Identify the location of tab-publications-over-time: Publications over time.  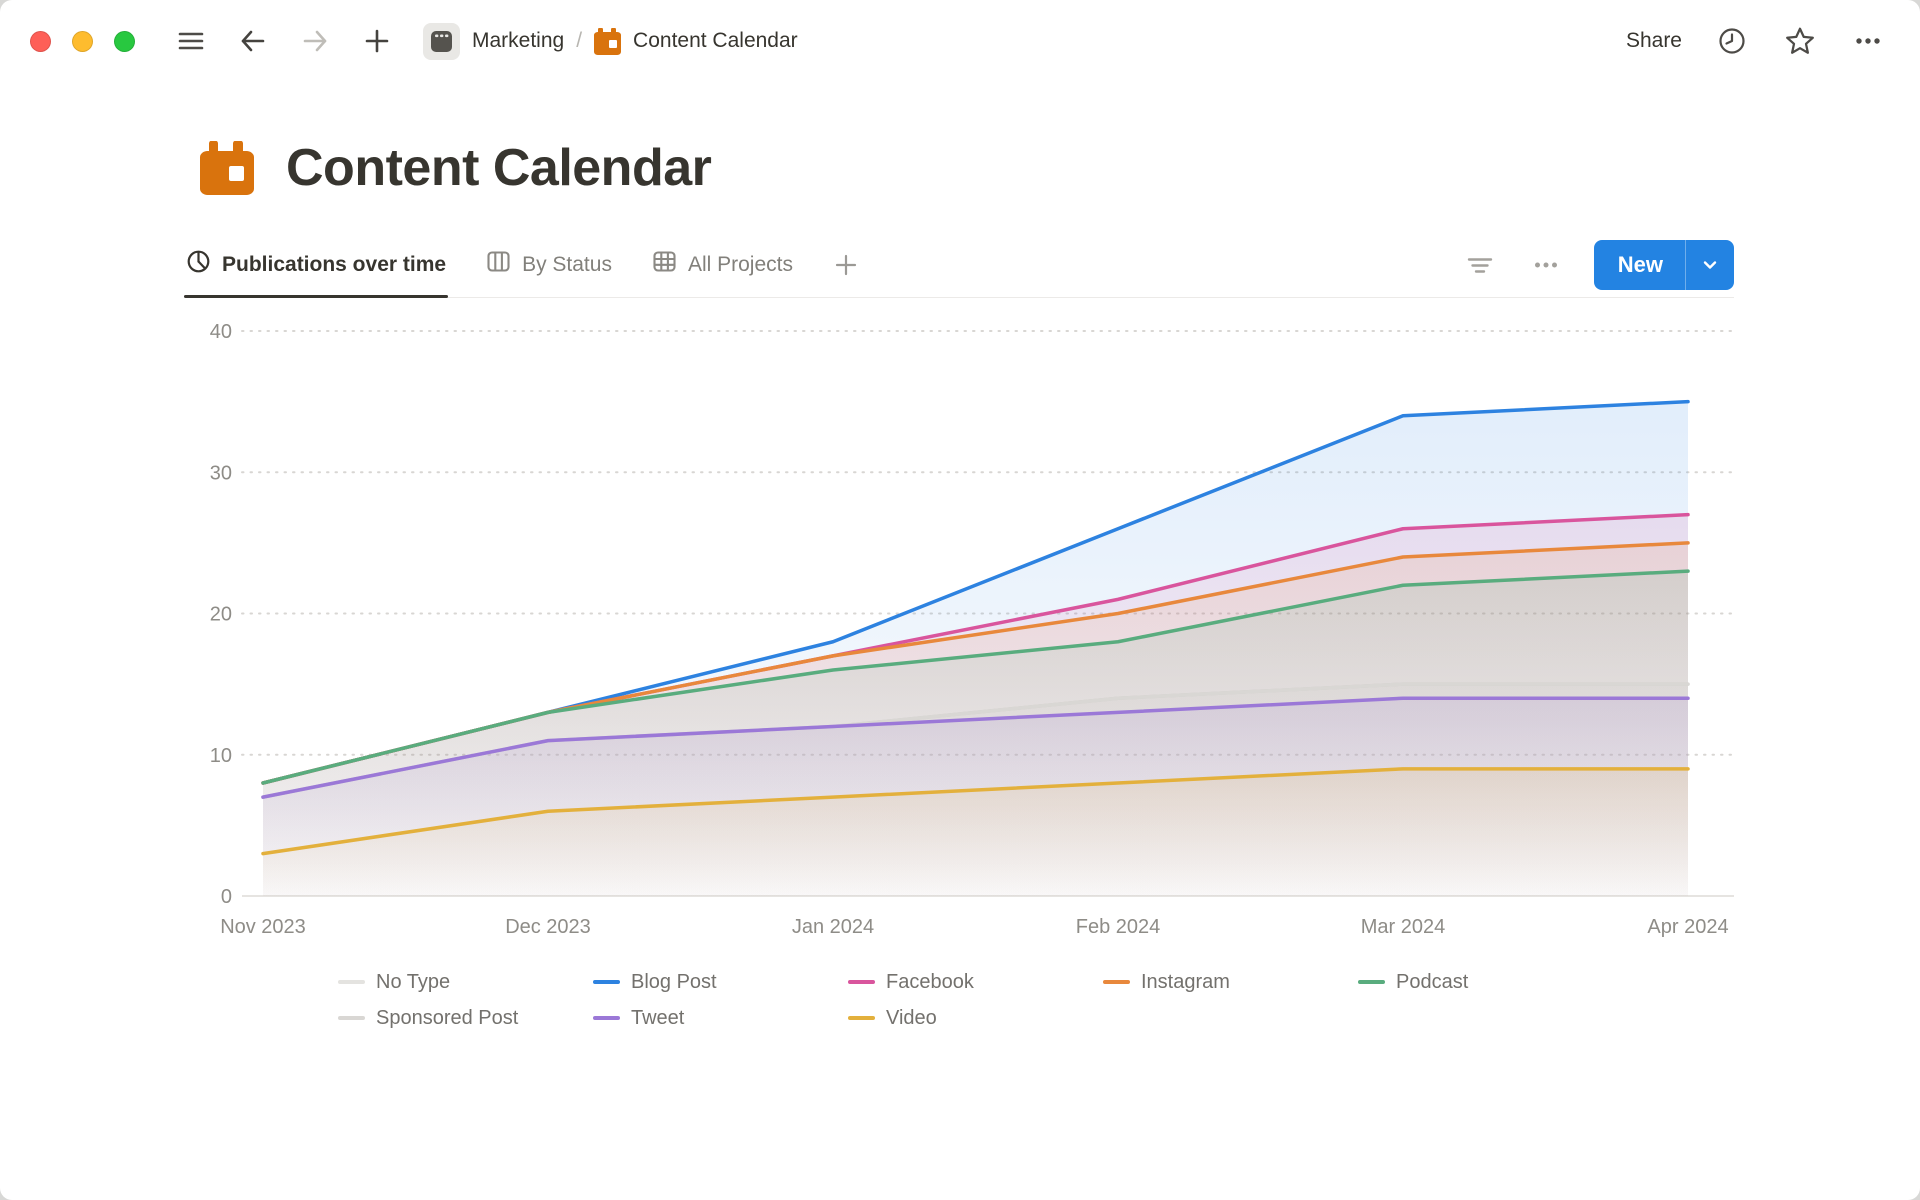
(316, 265).